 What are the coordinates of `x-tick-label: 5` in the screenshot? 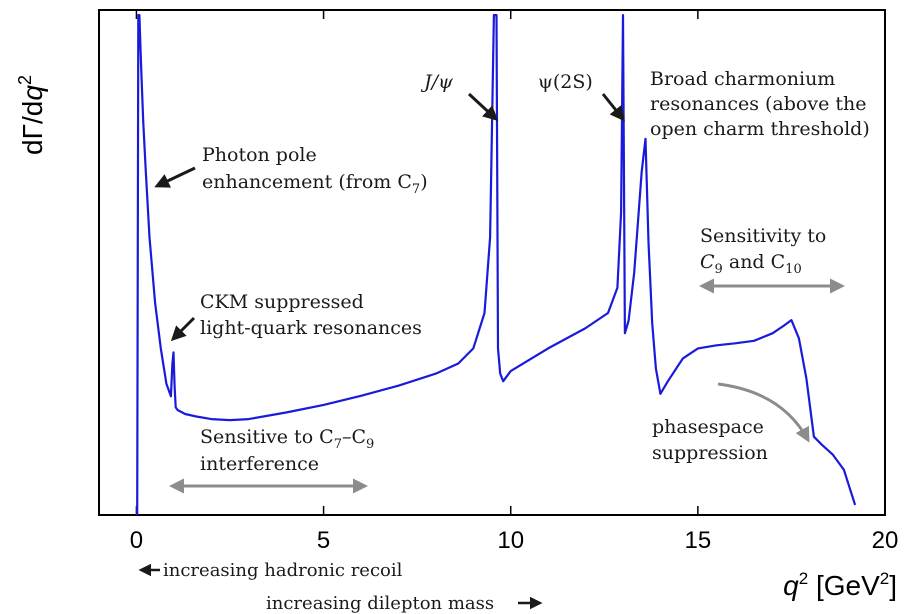 It's located at (323, 540).